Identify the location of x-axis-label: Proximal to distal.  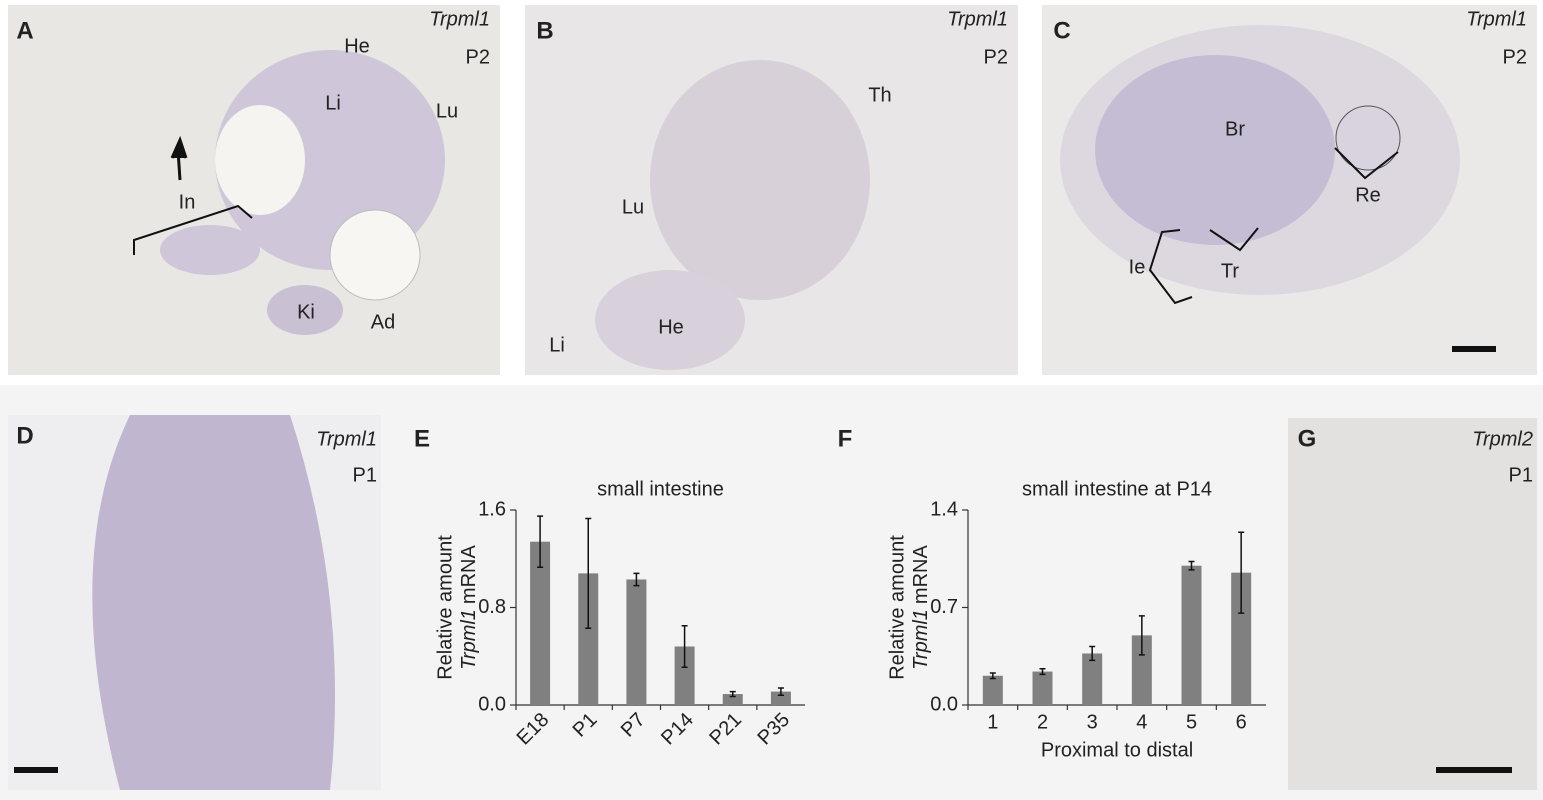
(1117, 750).